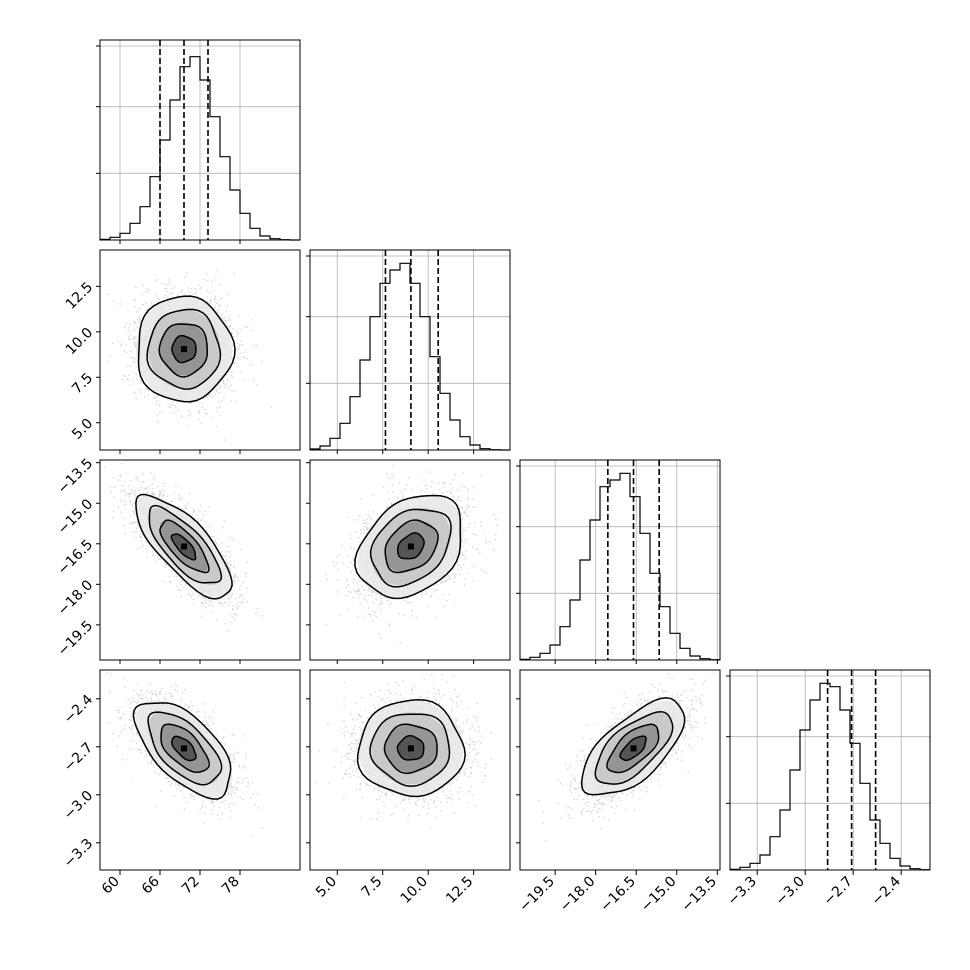 The height and width of the screenshot is (970, 970). I want to click on y-tick-label: −2.4, so click(78, 709).